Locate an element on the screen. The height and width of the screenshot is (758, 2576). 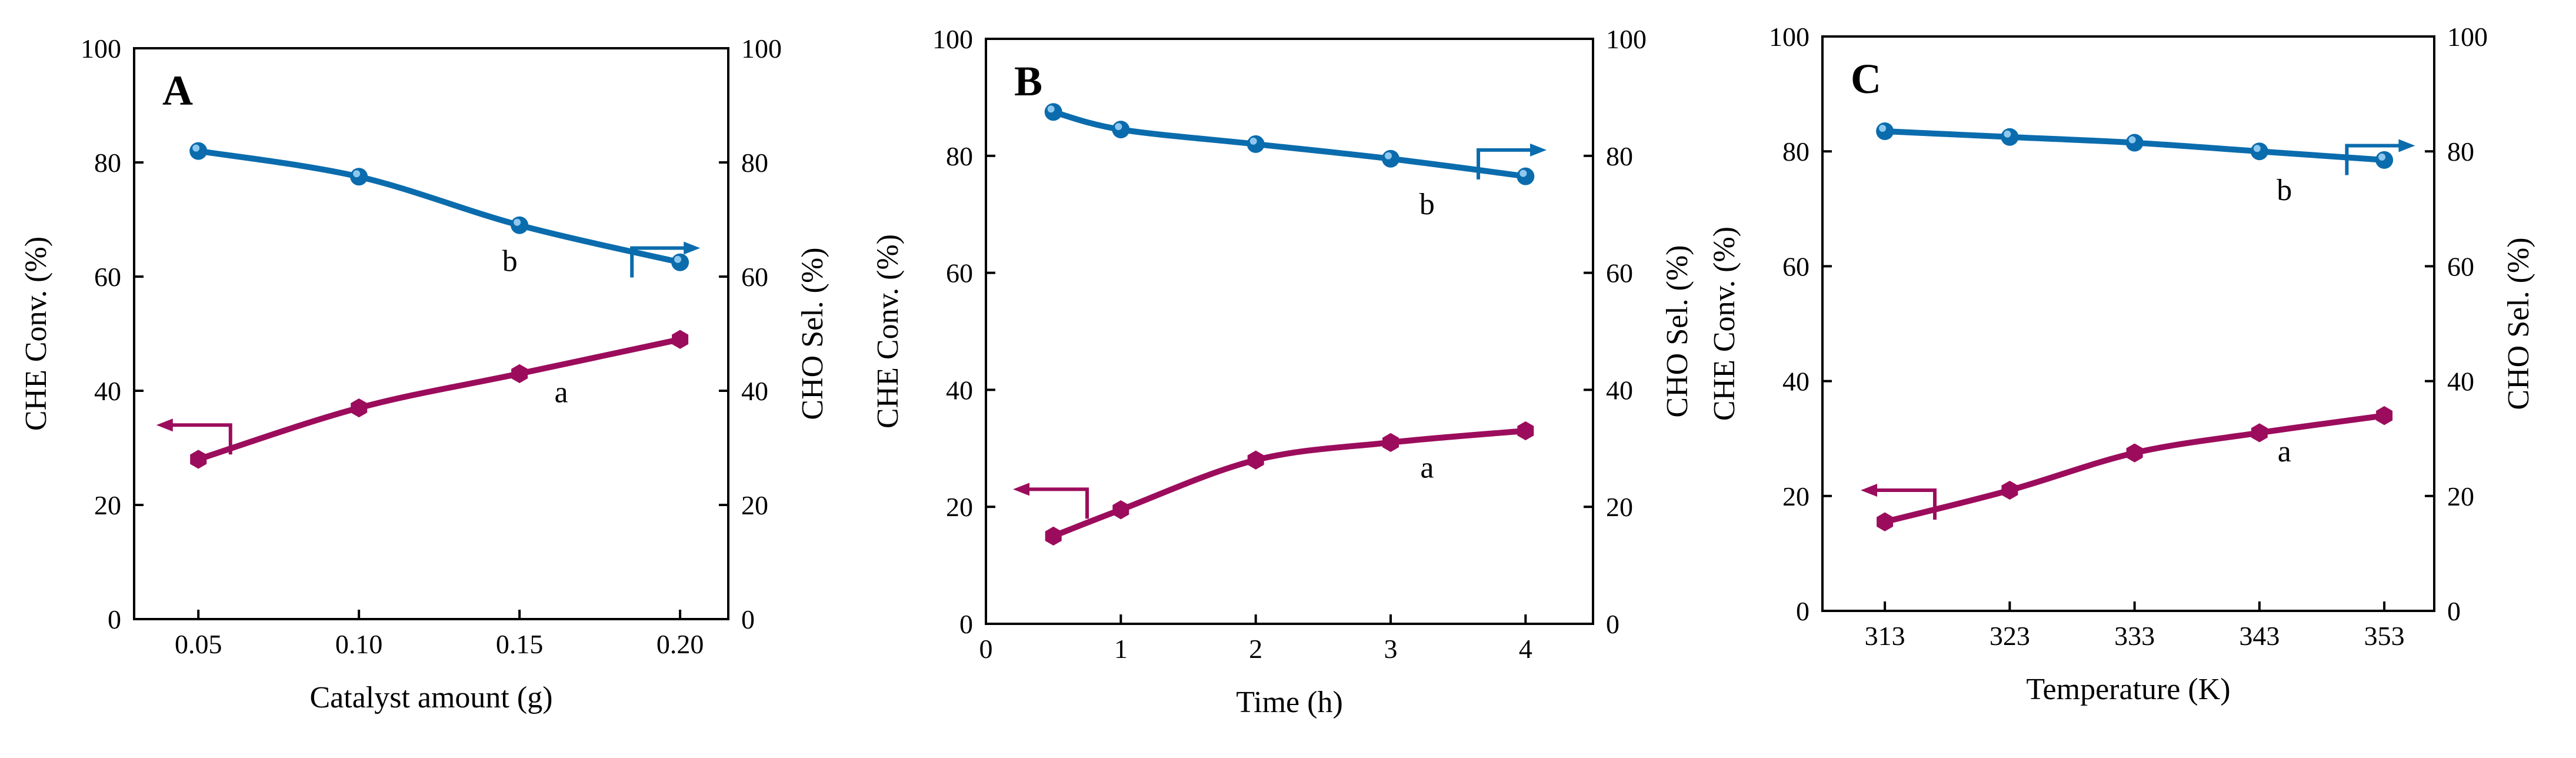
panel-b-y-left-tick-label: 0 is located at coordinates (966, 624).